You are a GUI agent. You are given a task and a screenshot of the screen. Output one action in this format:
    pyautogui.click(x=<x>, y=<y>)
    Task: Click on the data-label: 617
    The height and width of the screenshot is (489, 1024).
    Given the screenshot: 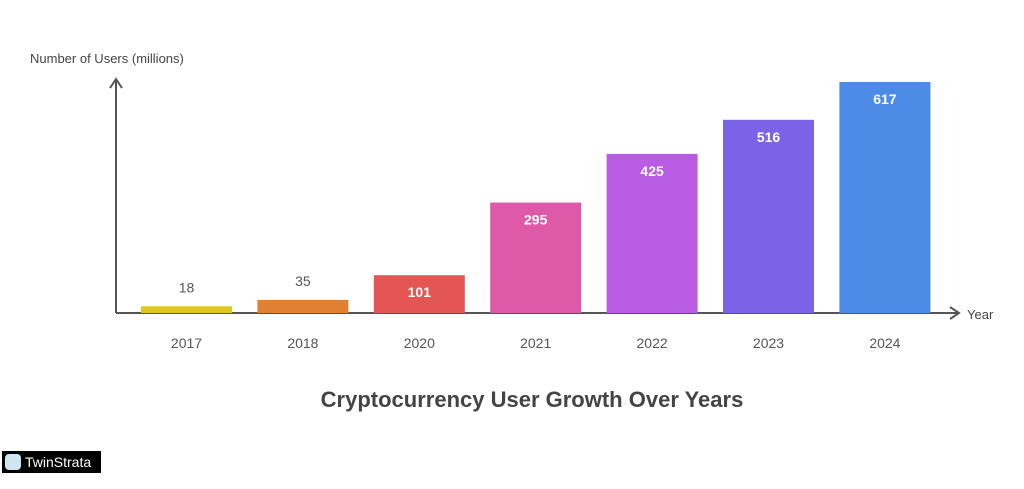 What is the action you would take?
    pyautogui.click(x=885, y=99)
    